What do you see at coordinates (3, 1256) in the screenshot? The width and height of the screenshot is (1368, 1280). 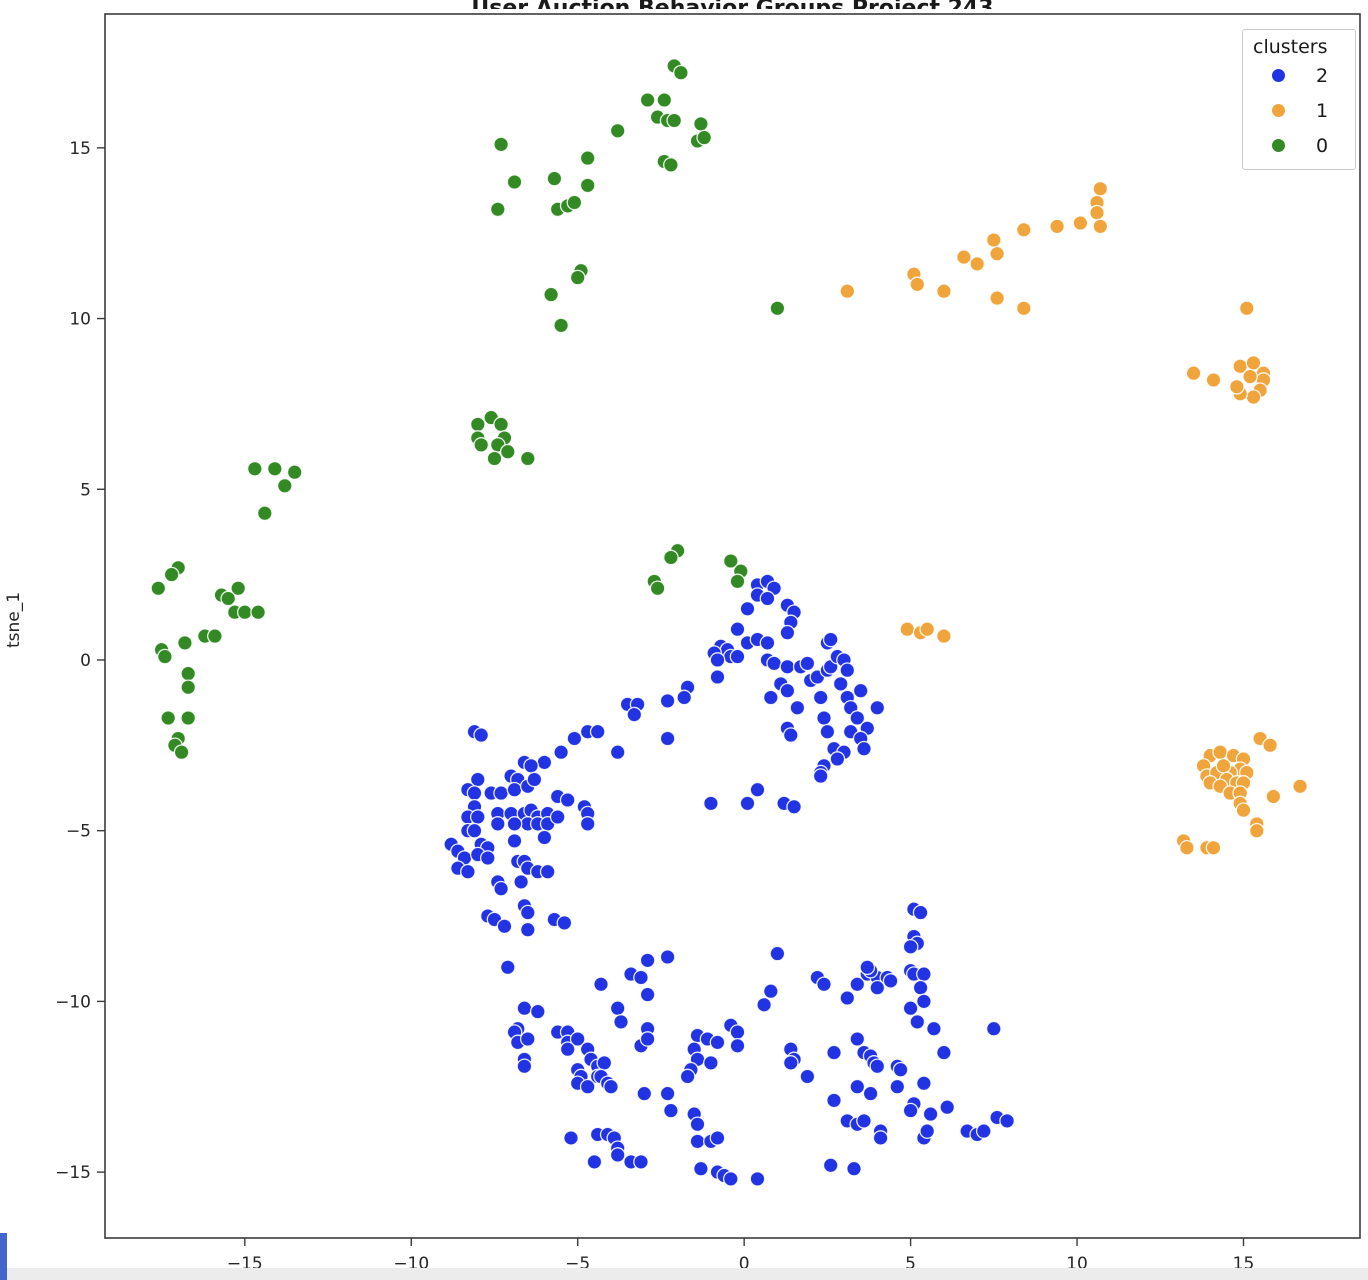 I see `left-edge-artifact` at bounding box center [3, 1256].